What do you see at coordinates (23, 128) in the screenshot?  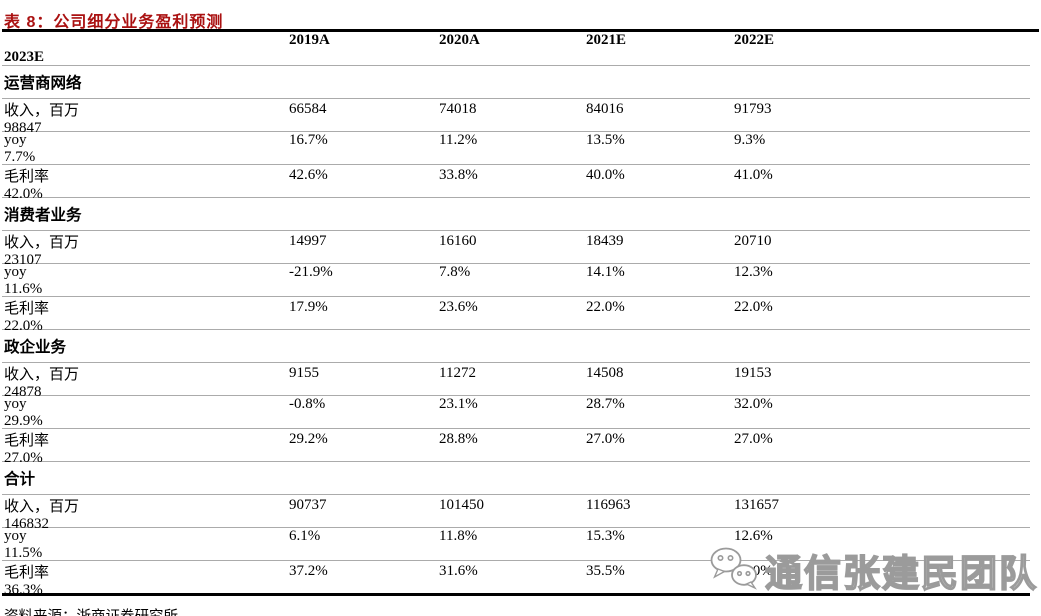 I see `cell-value: 98847` at bounding box center [23, 128].